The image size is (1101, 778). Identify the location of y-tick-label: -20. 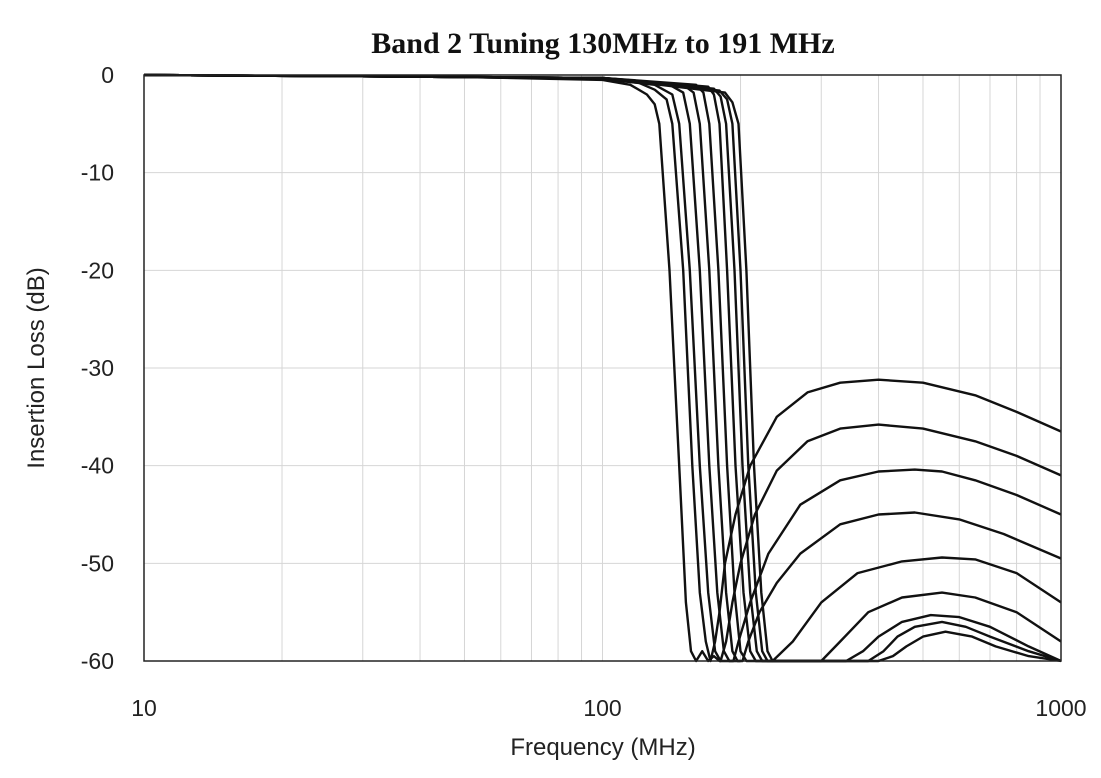
(97, 270).